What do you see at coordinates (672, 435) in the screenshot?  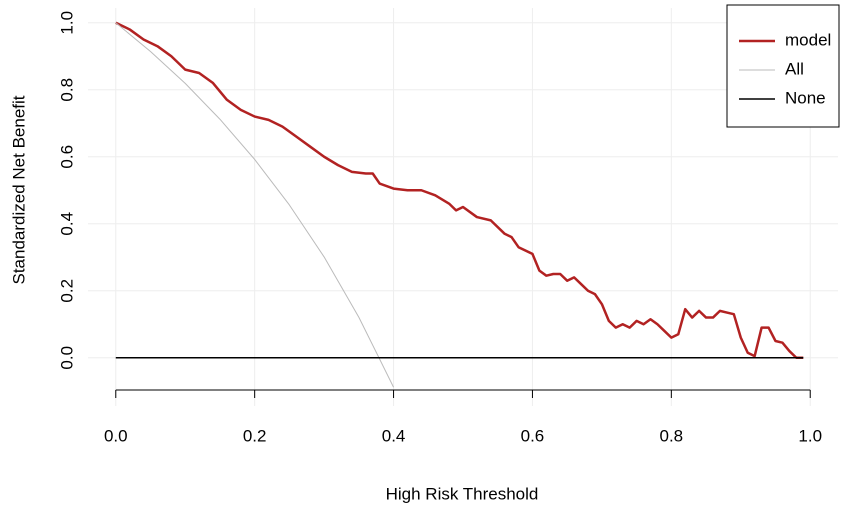 I see `x-tick-label: 0.8` at bounding box center [672, 435].